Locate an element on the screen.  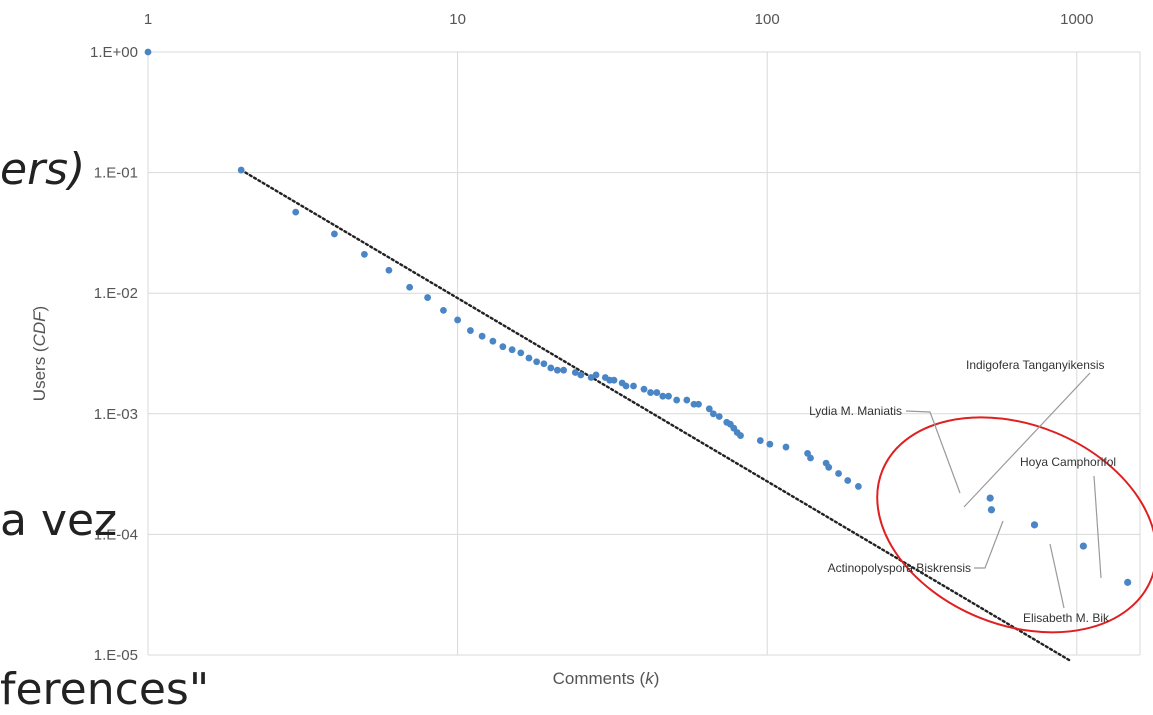
highlight-group is located at coordinates (1014, 525).